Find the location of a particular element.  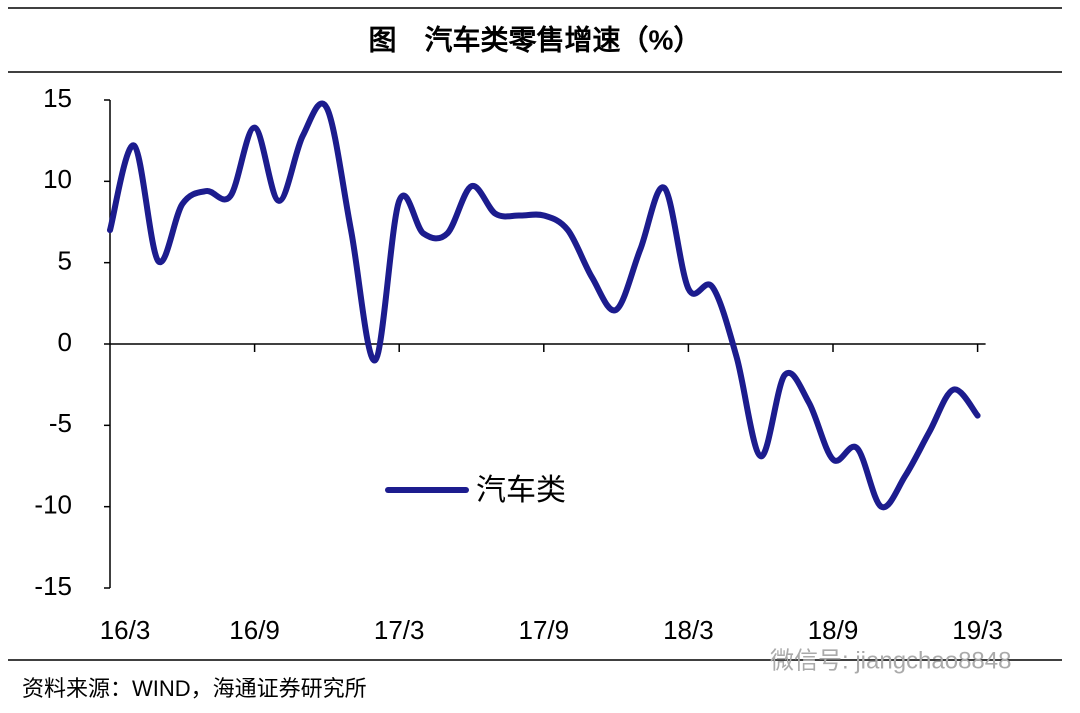

y-tick-label: -5 is located at coordinates (60, 423).